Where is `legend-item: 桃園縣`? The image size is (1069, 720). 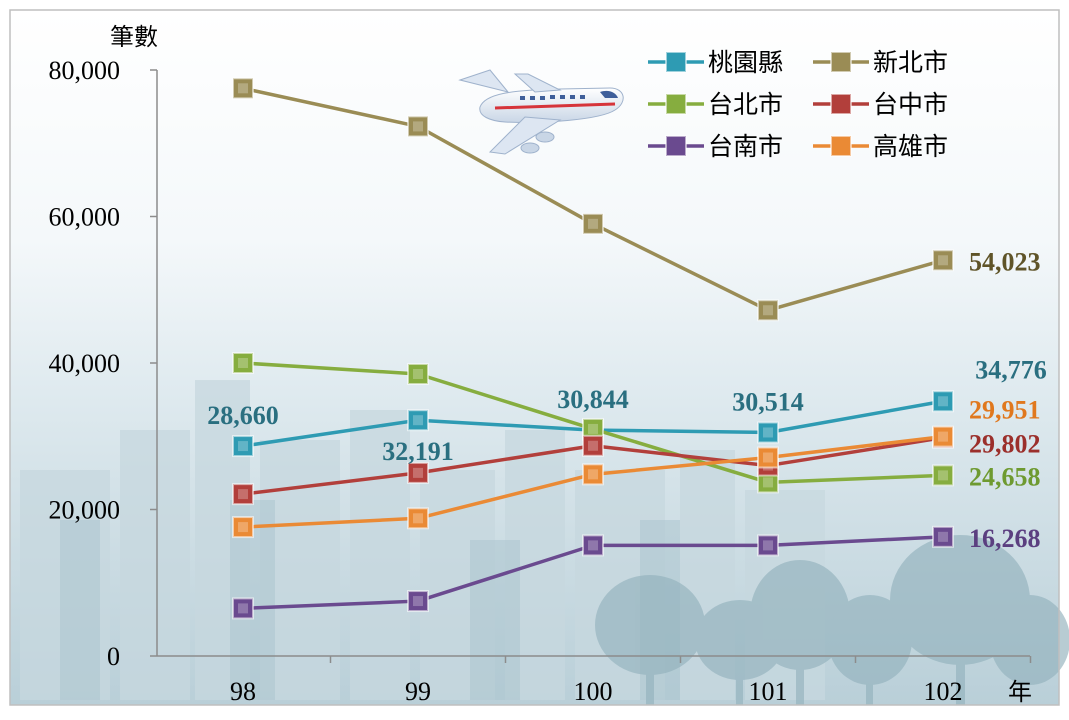
legend-item: 桃園縣 is located at coordinates (715, 62).